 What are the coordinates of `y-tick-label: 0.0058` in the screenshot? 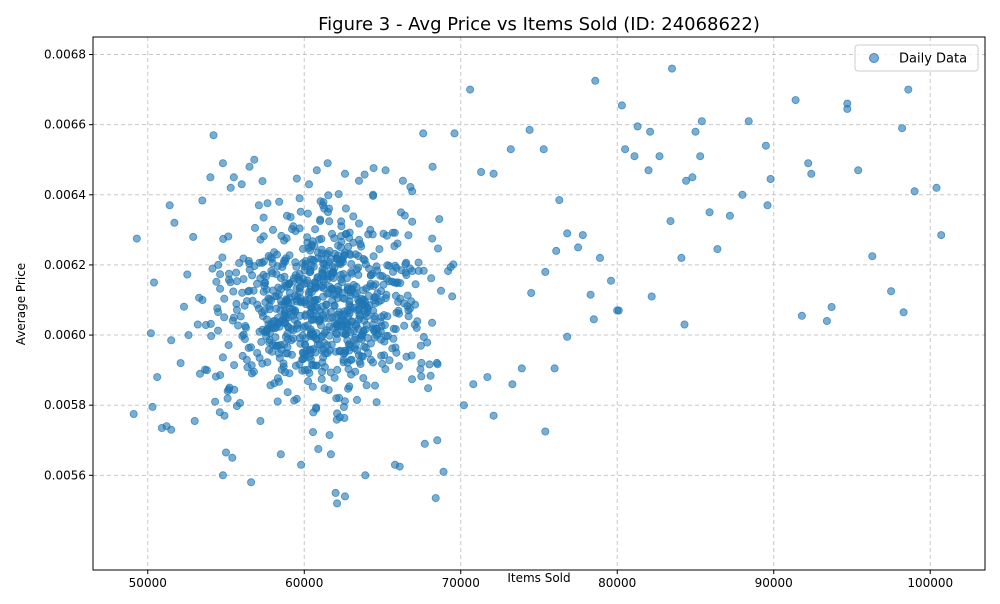 It's located at (65, 405).